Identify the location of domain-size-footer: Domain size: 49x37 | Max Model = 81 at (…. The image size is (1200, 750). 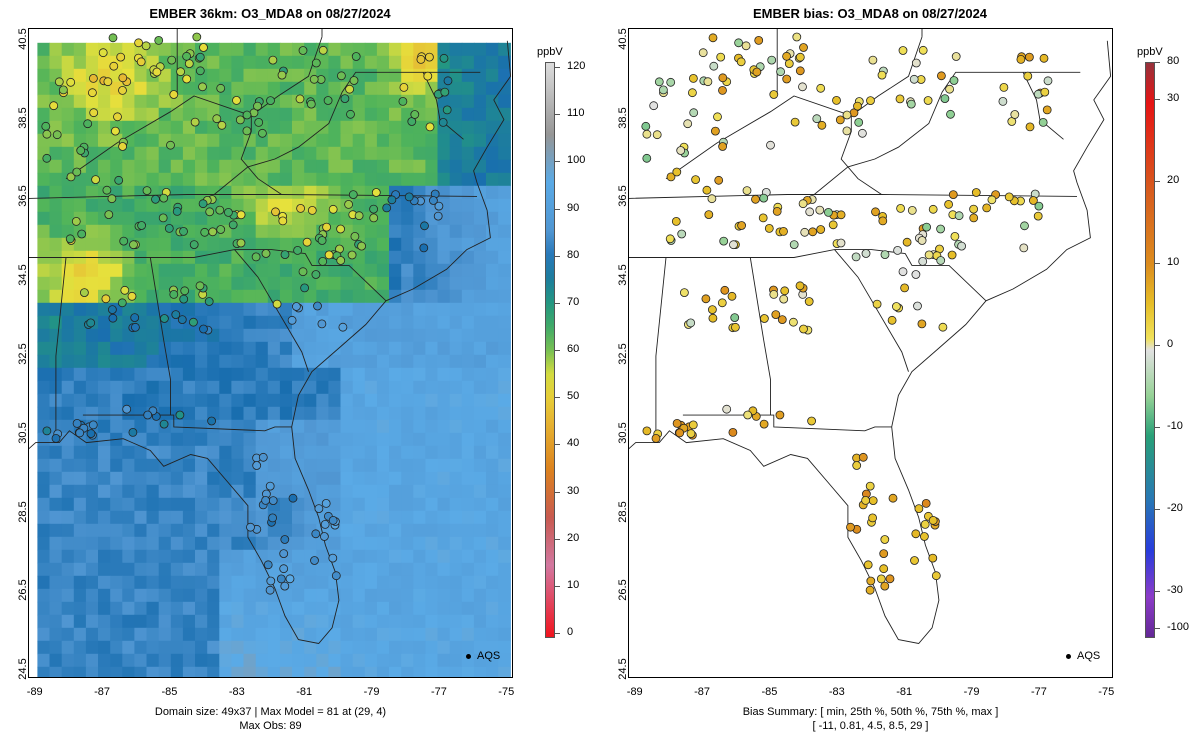
(270, 712).